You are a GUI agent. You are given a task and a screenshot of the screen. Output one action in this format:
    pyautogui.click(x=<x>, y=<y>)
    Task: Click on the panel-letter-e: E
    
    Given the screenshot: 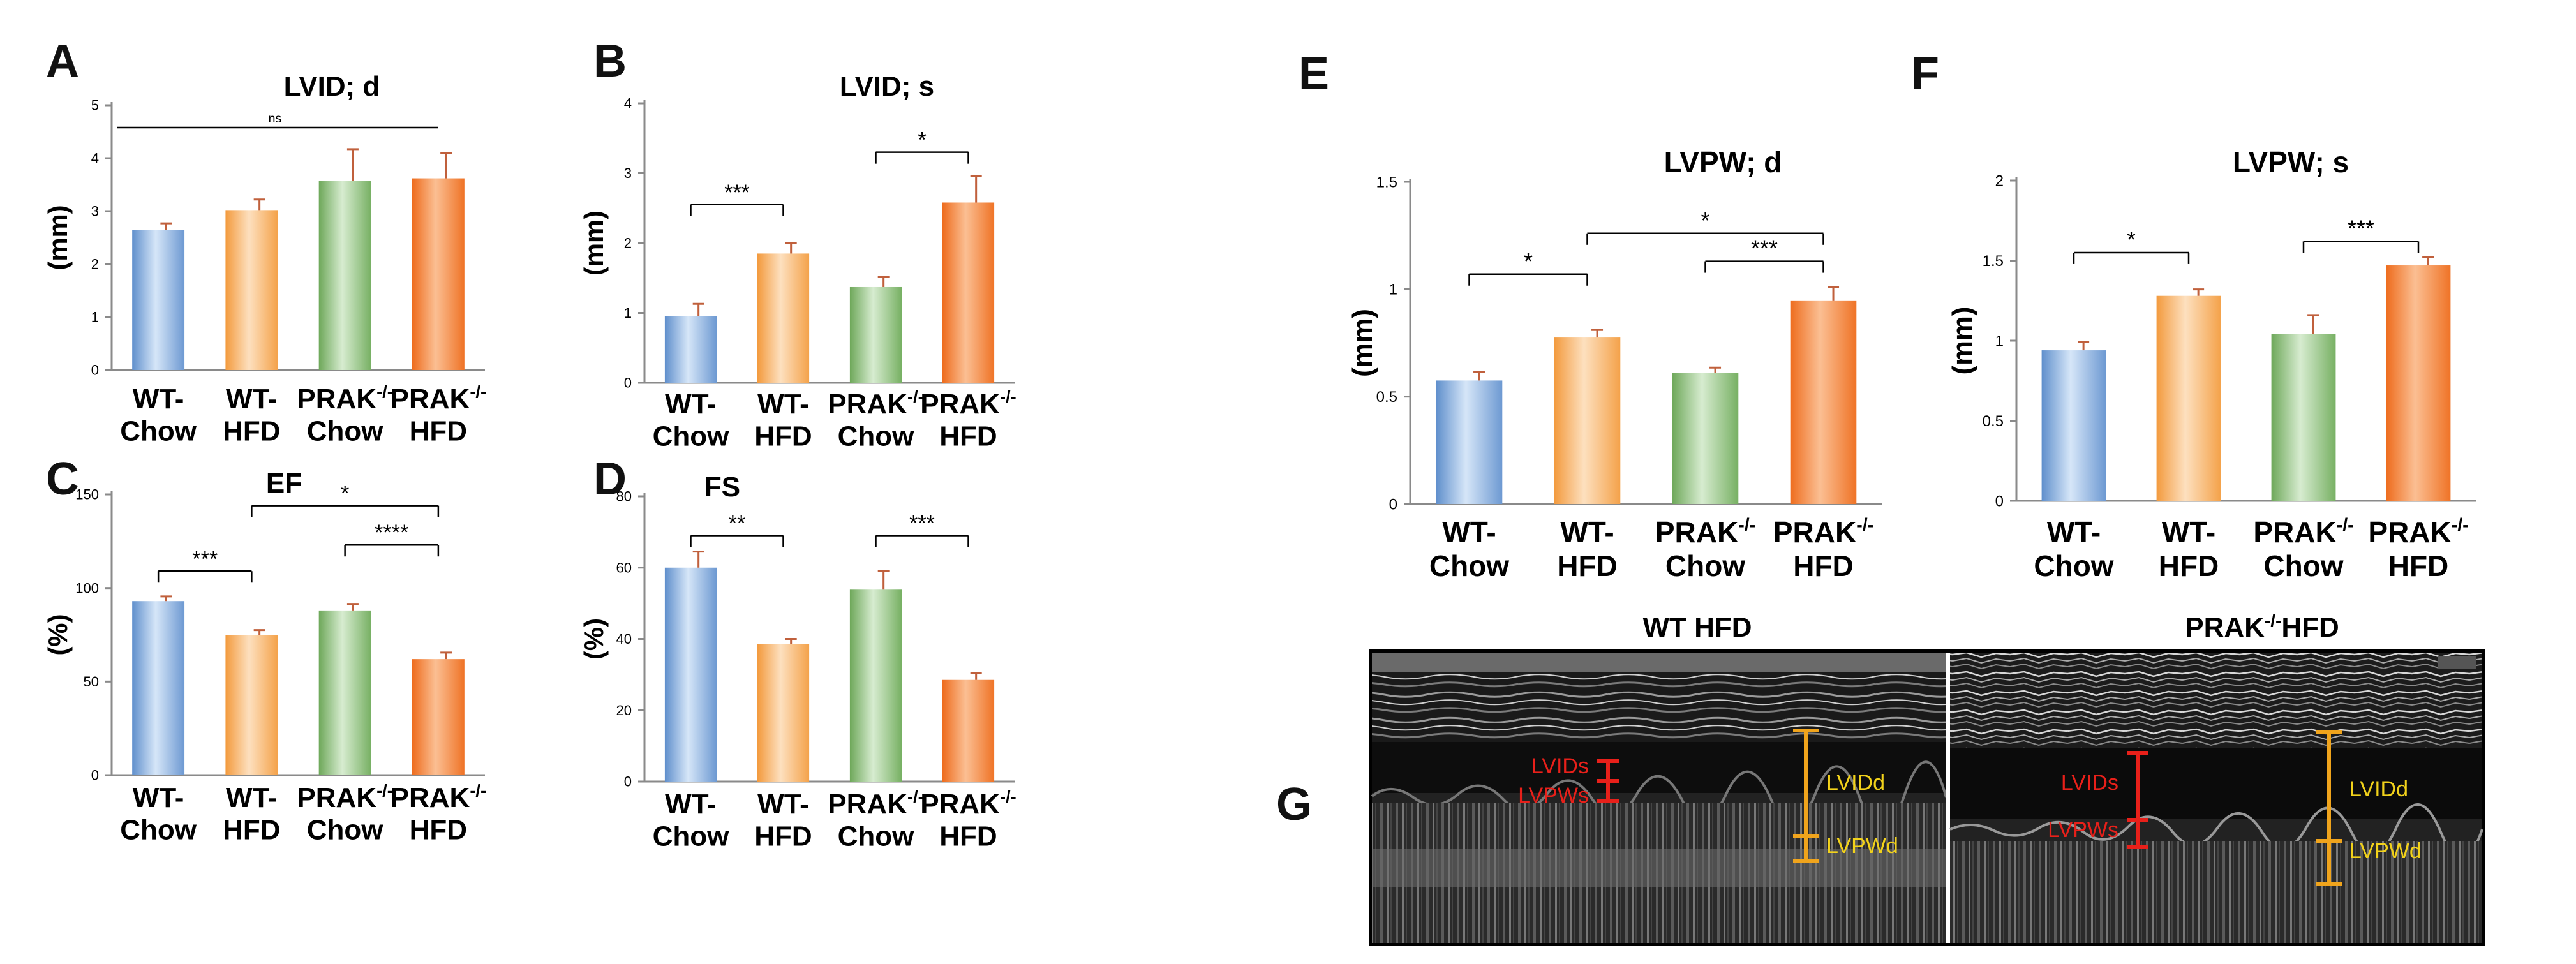 What is the action you would take?
    pyautogui.click(x=1314, y=74)
    